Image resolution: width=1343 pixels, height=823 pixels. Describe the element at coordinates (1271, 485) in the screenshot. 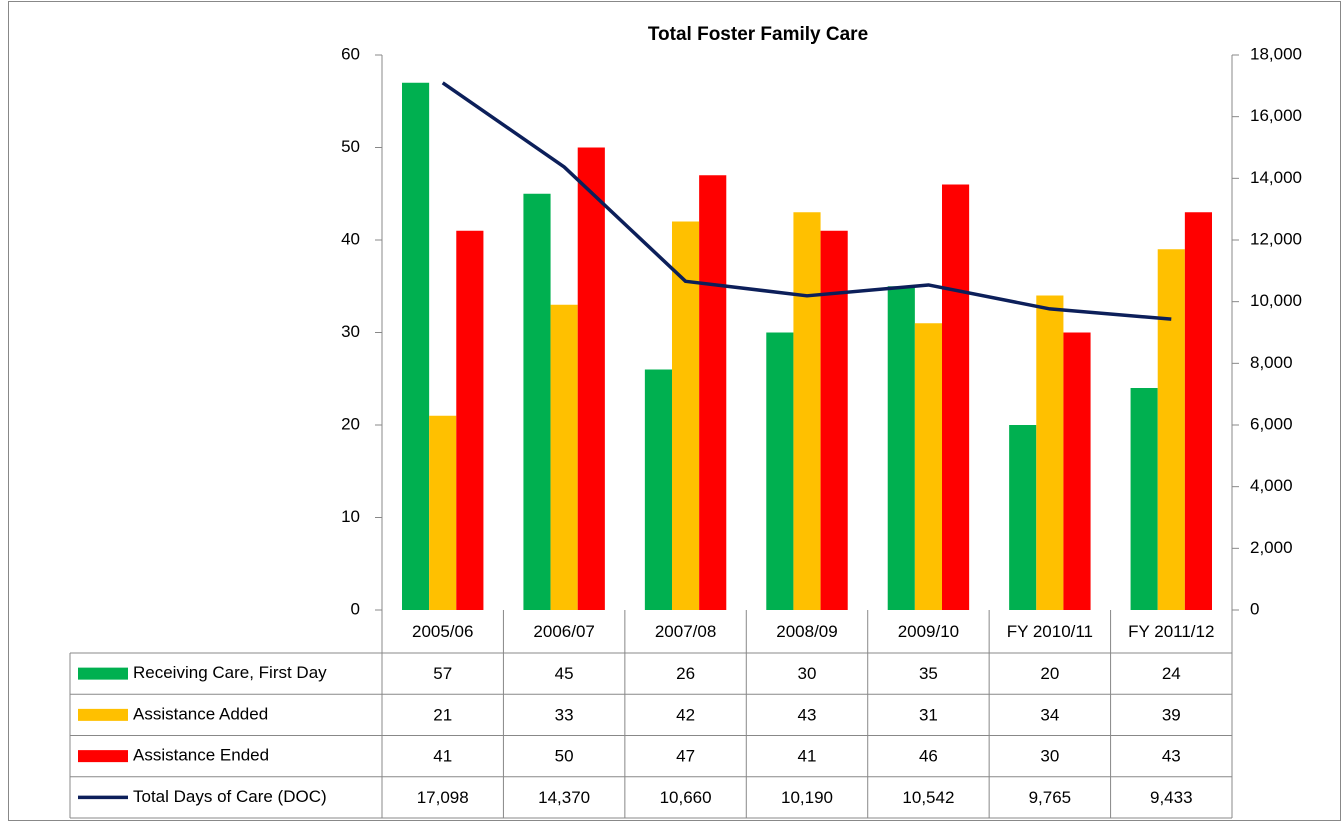

I see `y2-tick-label: 4,000` at that location.